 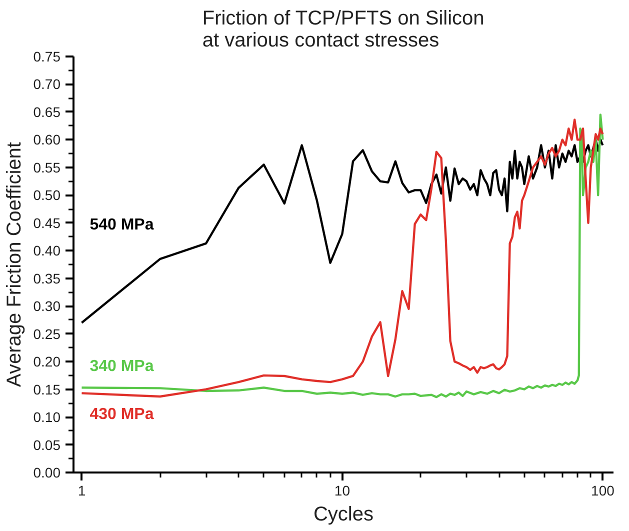 I want to click on y-tick-label: 0.30, so click(x=47, y=306).